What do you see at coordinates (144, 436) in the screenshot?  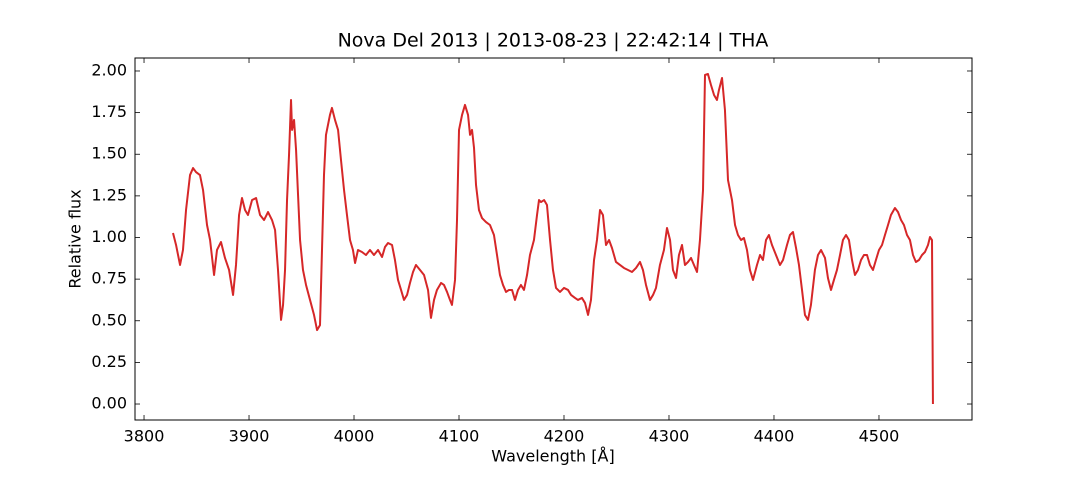 I see `x-tick-label: 3800` at bounding box center [144, 436].